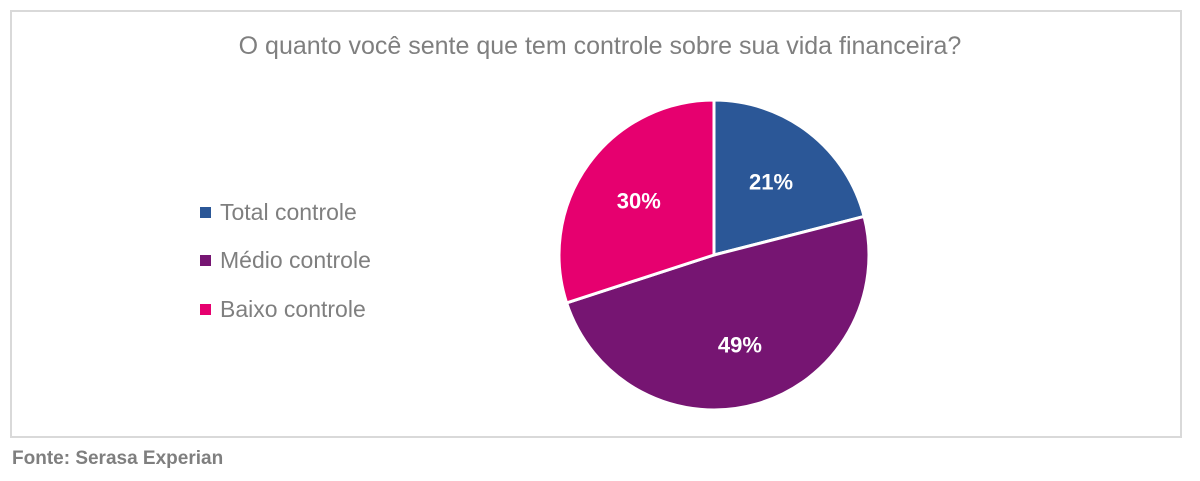 The width and height of the screenshot is (1200, 481). What do you see at coordinates (639, 200) in the screenshot?
I see `data-label-2: 30%` at bounding box center [639, 200].